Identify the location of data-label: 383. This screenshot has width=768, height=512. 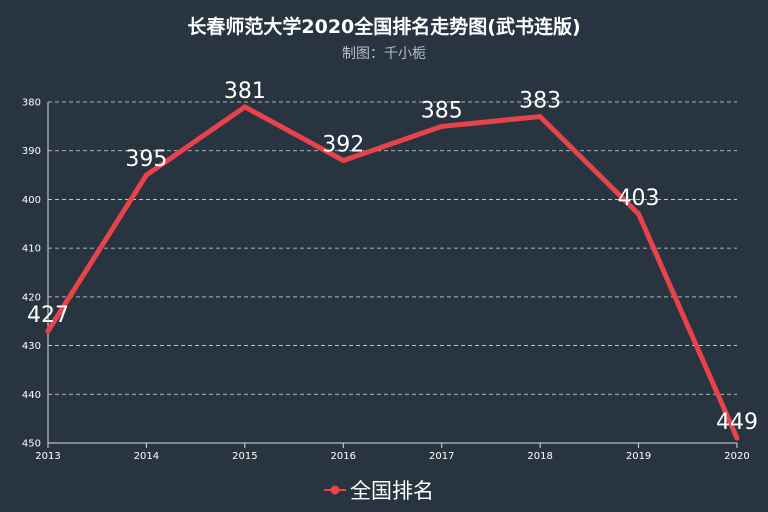
(540, 101).